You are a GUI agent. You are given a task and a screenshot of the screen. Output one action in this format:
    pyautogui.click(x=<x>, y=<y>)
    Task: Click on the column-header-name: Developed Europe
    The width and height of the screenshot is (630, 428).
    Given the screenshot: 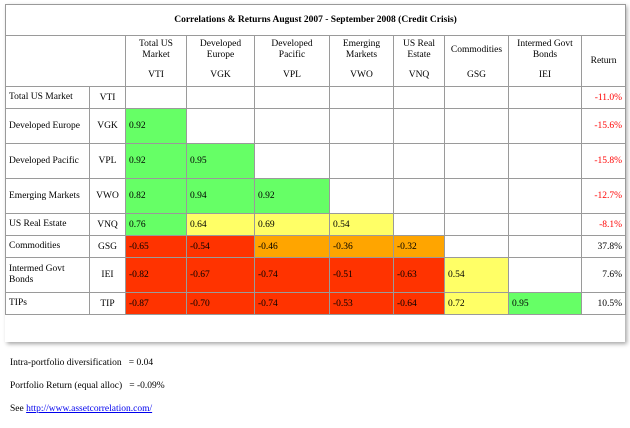 What is the action you would take?
    pyautogui.click(x=220, y=49)
    